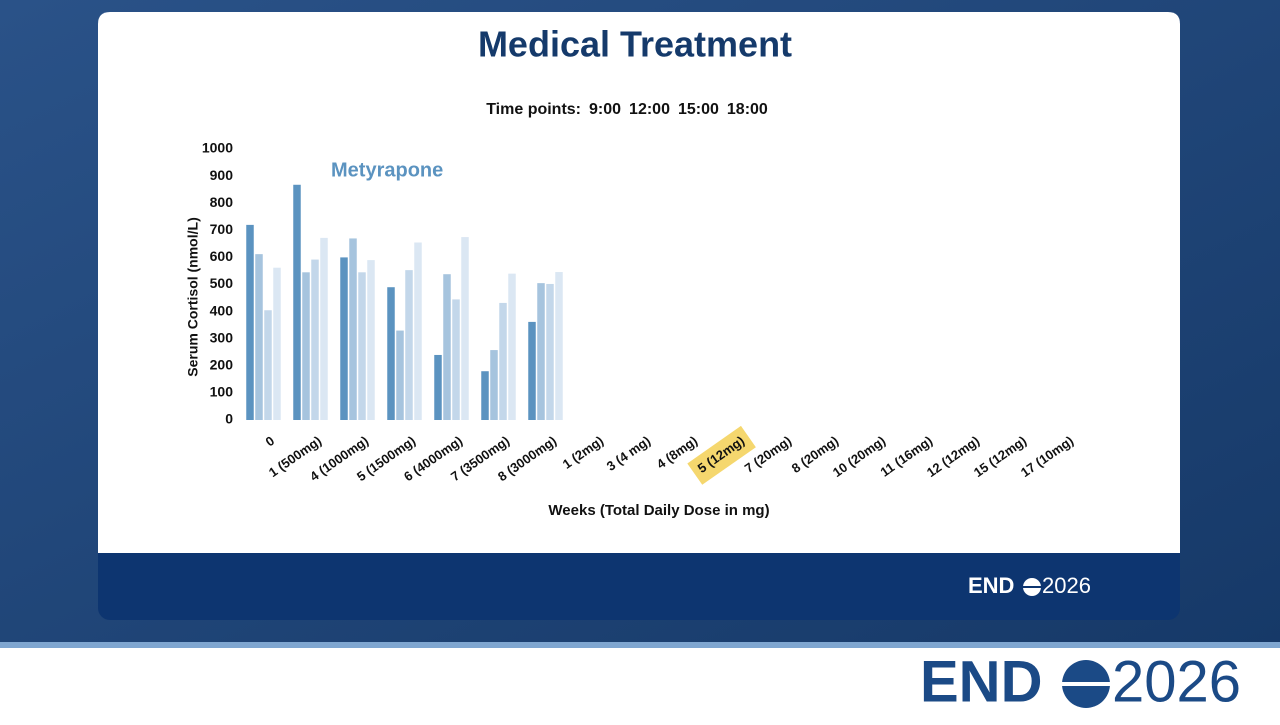 Image resolution: width=1280 pixels, height=725 pixels. Describe the element at coordinates (222, 337) in the screenshot. I see `y-tick-label: 300` at that location.